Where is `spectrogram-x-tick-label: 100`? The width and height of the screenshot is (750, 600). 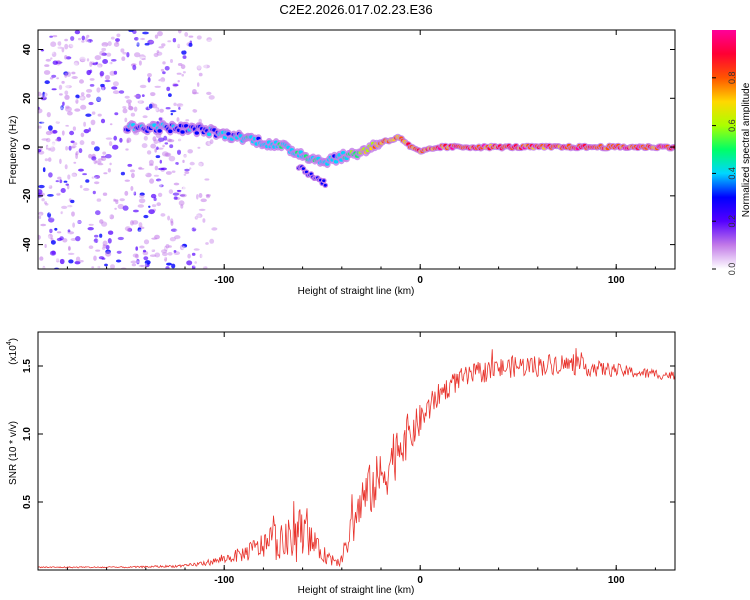
spectrogram-x-tick-label: 100 is located at coordinates (616, 280).